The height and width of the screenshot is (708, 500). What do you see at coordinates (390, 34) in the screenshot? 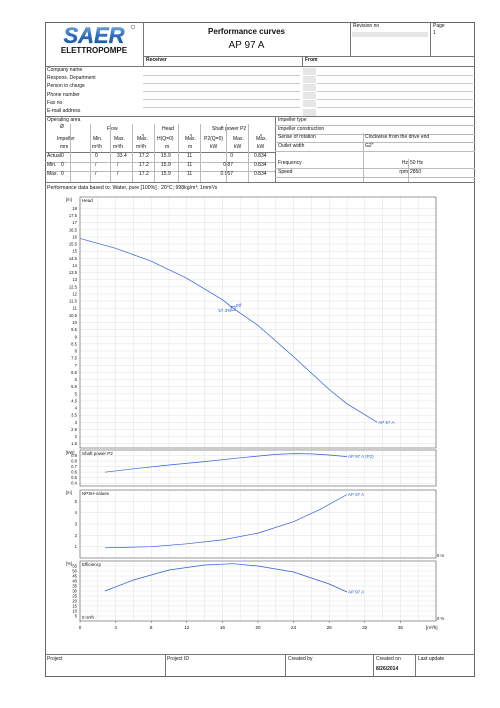
I see `revision-field` at bounding box center [390, 34].